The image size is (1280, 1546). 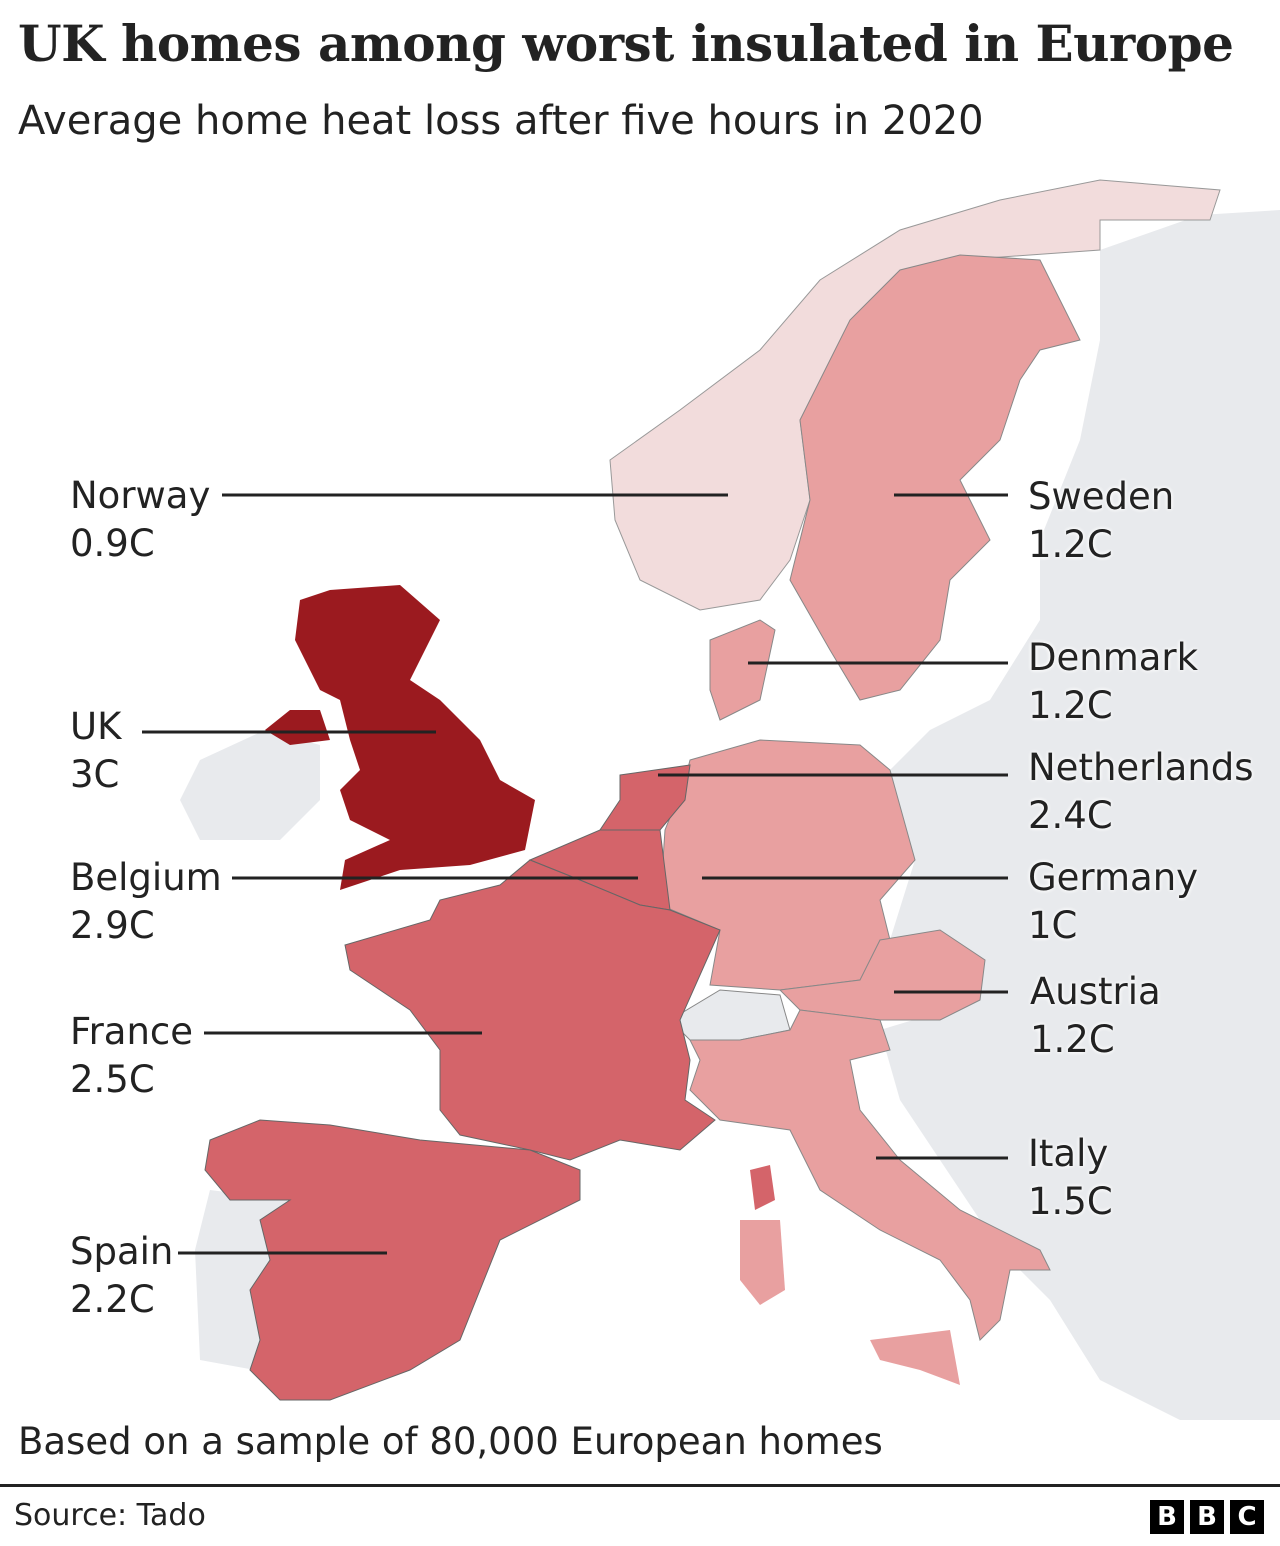 What do you see at coordinates (140, 520) in the screenshot?
I see `label-norway: Norway 0.9C` at bounding box center [140, 520].